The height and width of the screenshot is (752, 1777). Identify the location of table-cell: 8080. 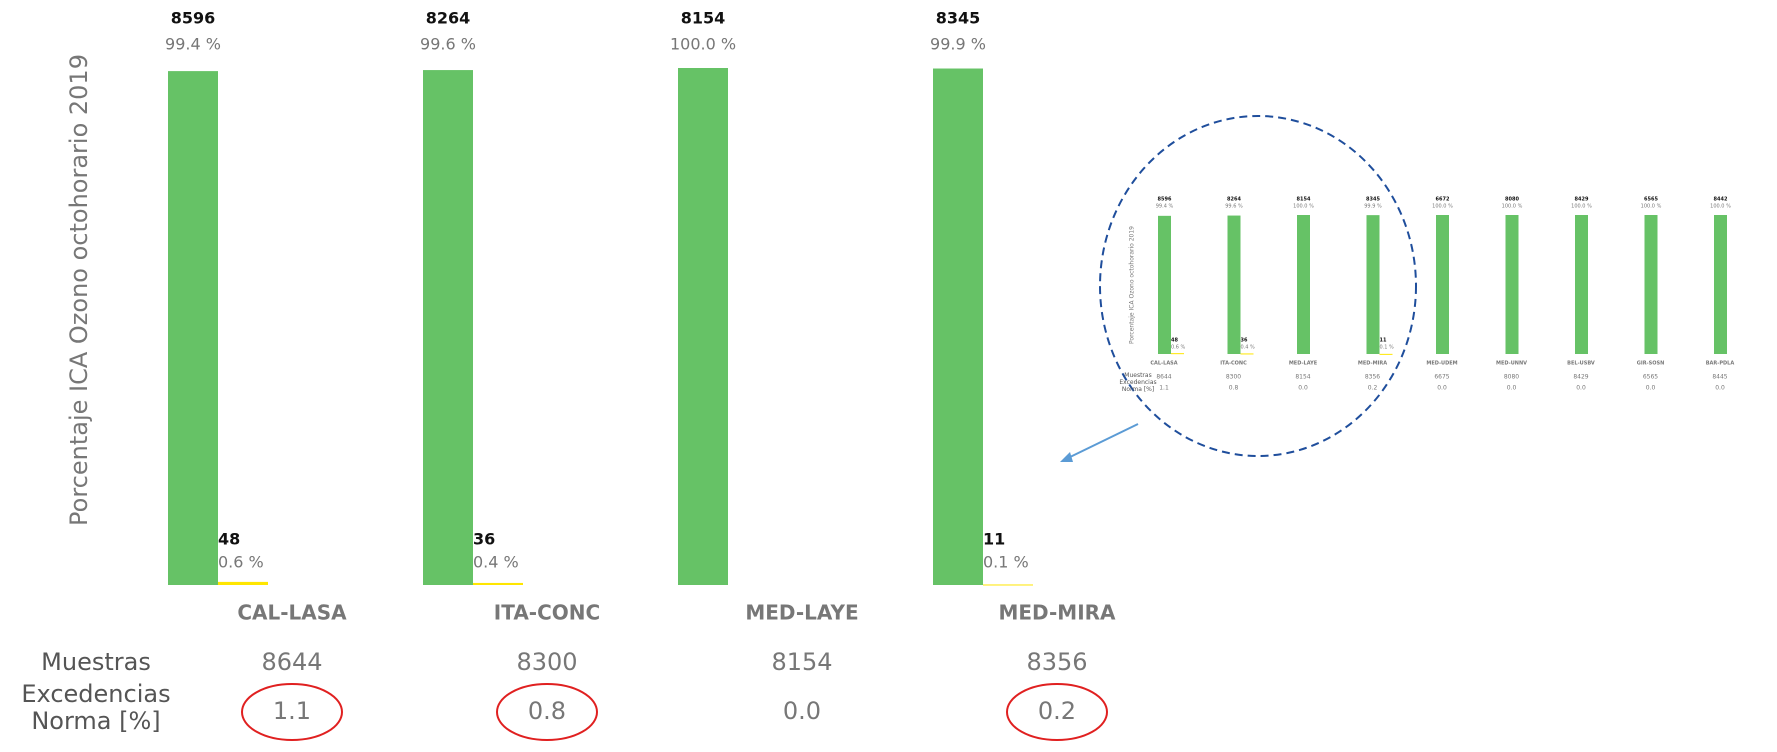
(1511, 377).